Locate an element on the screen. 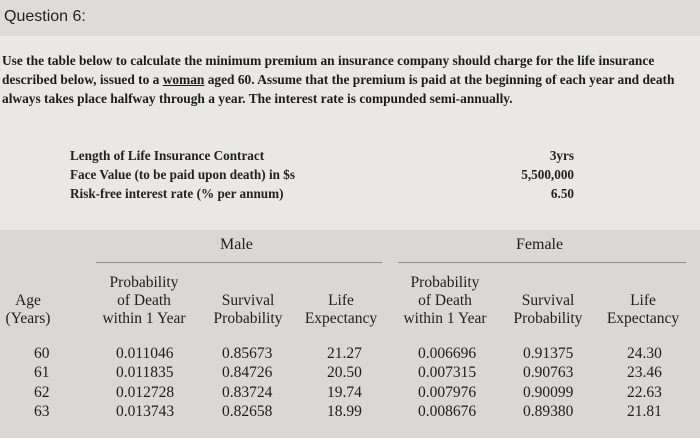  table-cell-male-prob: 0.011046 is located at coordinates (145, 353).